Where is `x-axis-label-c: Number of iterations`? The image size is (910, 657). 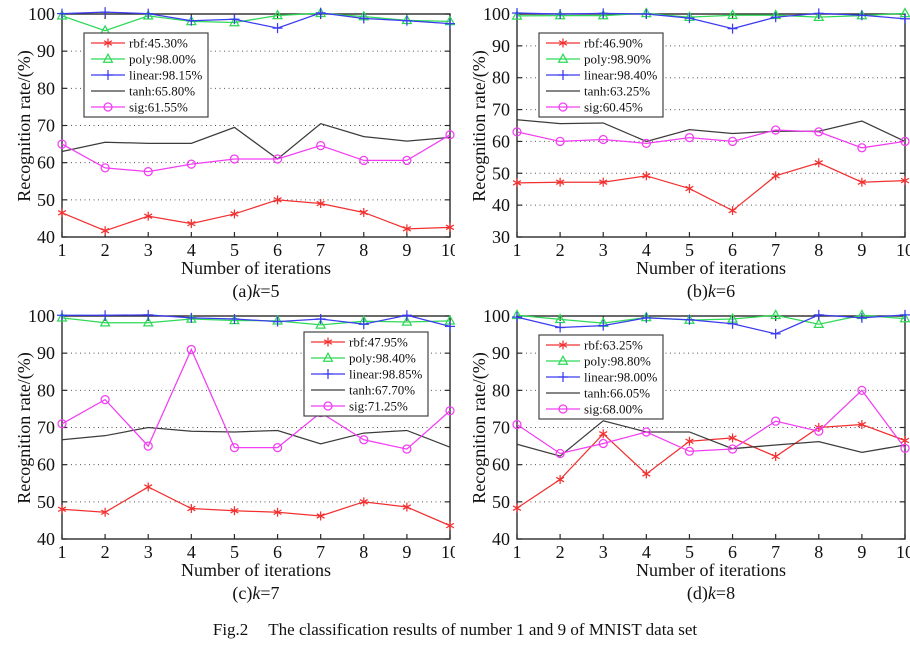 x-axis-label-c: Number of iterations is located at coordinates (256, 570).